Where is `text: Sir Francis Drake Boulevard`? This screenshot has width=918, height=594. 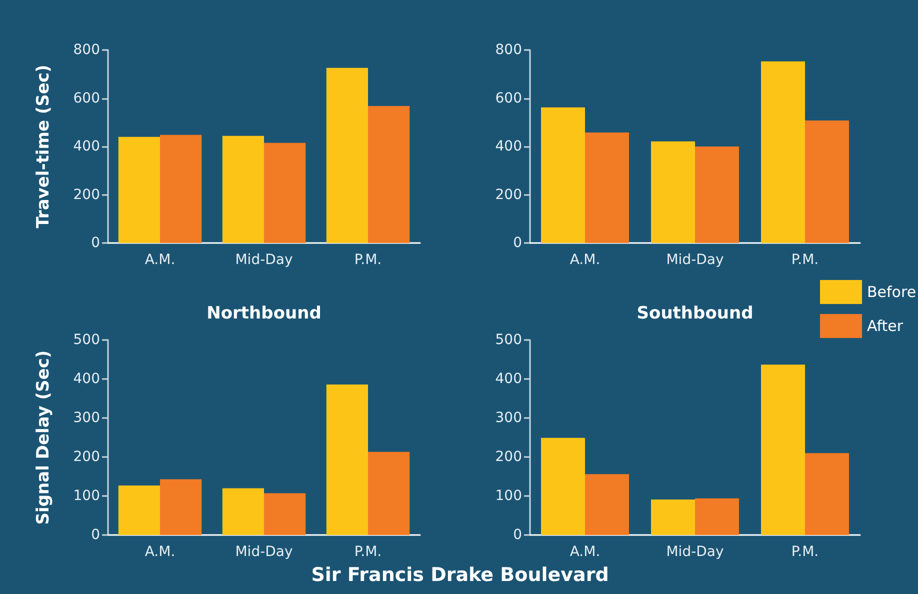 text: Sir Francis Drake Boulevard is located at coordinates (460, 575).